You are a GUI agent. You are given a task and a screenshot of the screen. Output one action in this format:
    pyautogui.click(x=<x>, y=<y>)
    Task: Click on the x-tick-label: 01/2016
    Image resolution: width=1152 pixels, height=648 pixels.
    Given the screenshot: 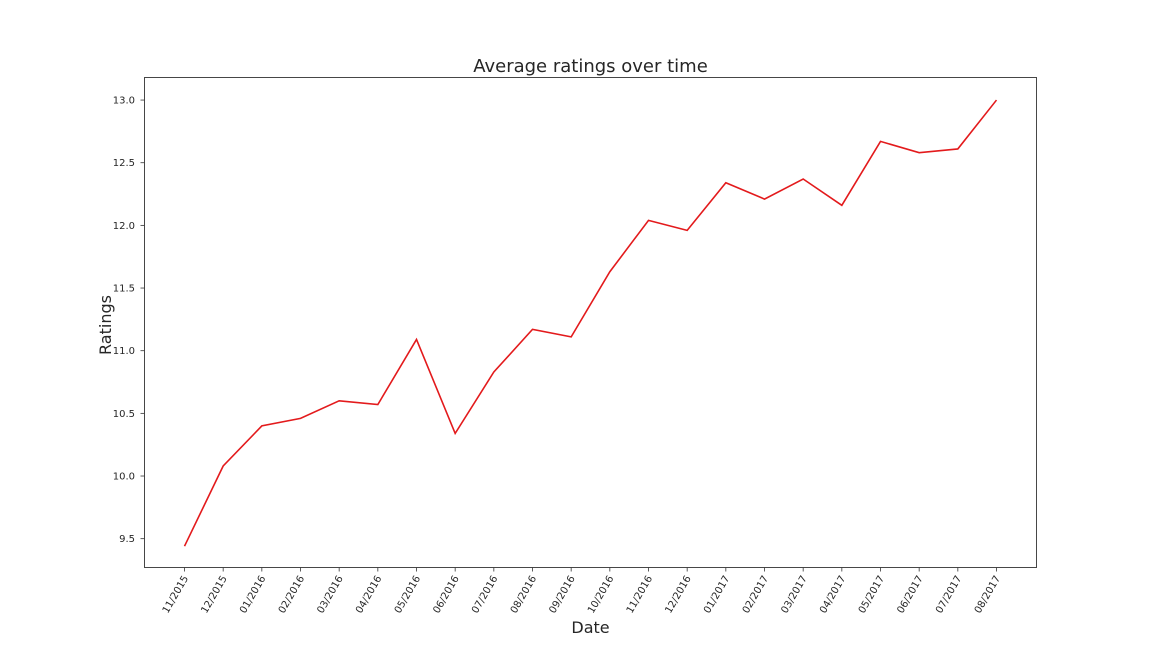 What is the action you would take?
    pyautogui.click(x=253, y=594)
    